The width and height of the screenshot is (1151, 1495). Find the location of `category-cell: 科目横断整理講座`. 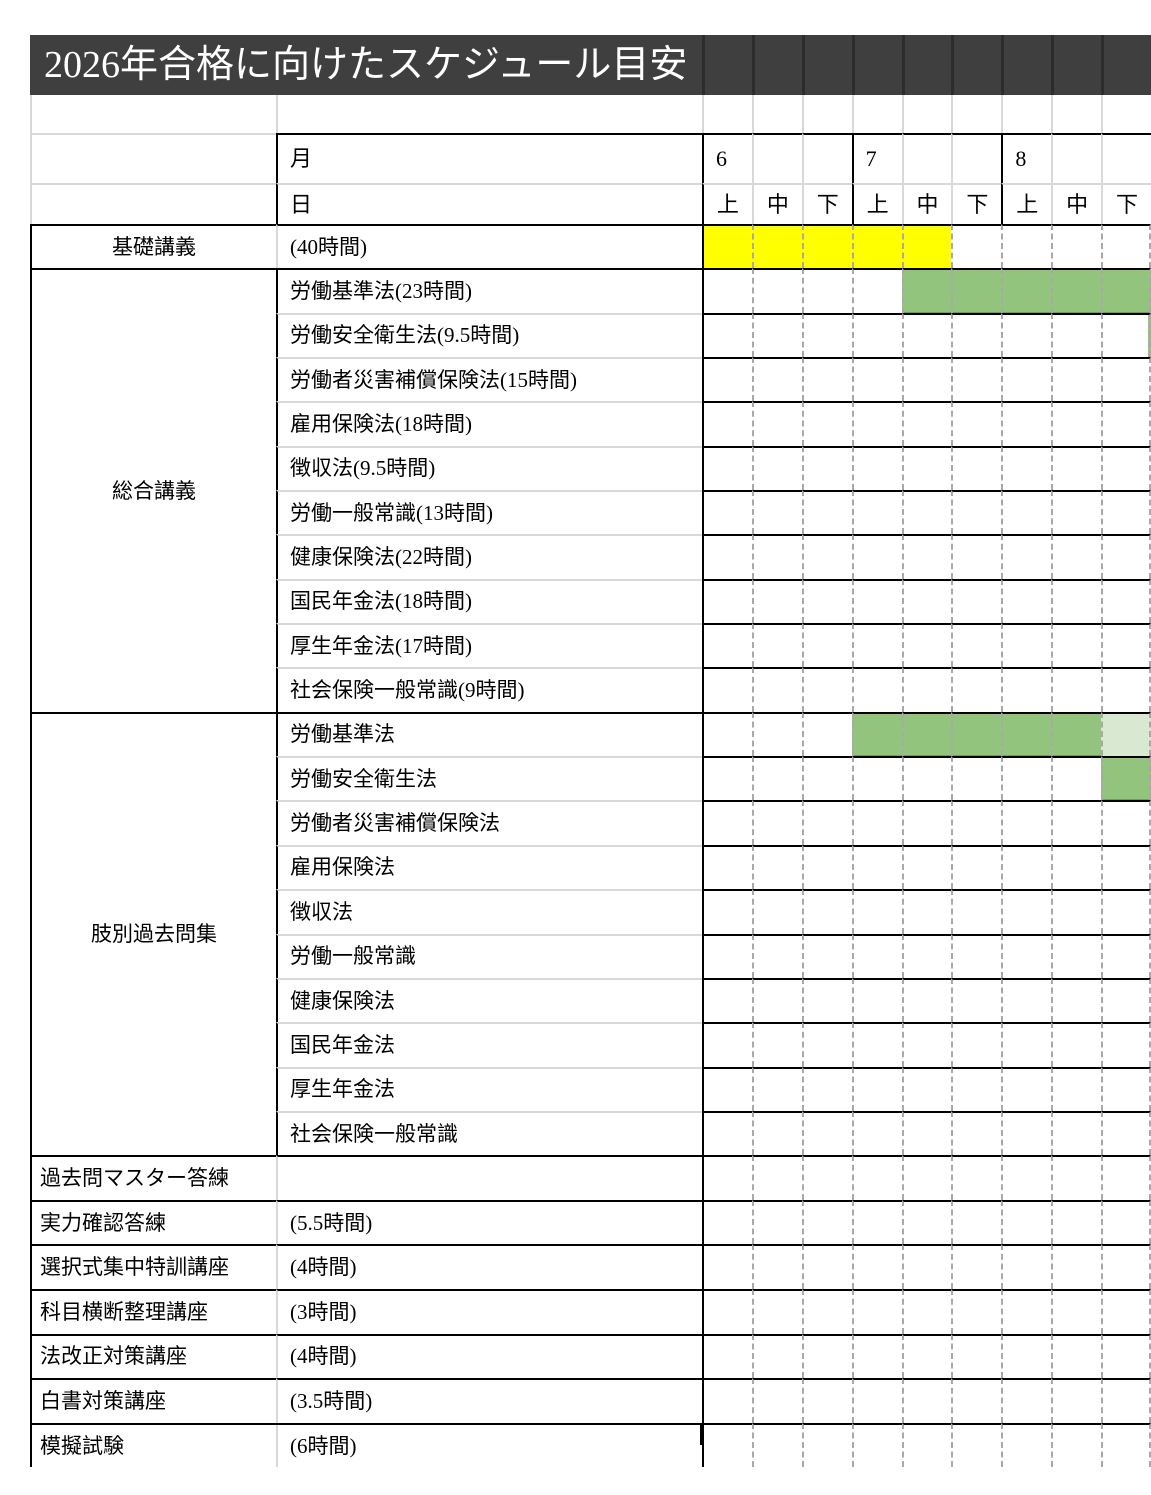

category-cell: 科目横断整理講座 is located at coordinates (153, 1311).